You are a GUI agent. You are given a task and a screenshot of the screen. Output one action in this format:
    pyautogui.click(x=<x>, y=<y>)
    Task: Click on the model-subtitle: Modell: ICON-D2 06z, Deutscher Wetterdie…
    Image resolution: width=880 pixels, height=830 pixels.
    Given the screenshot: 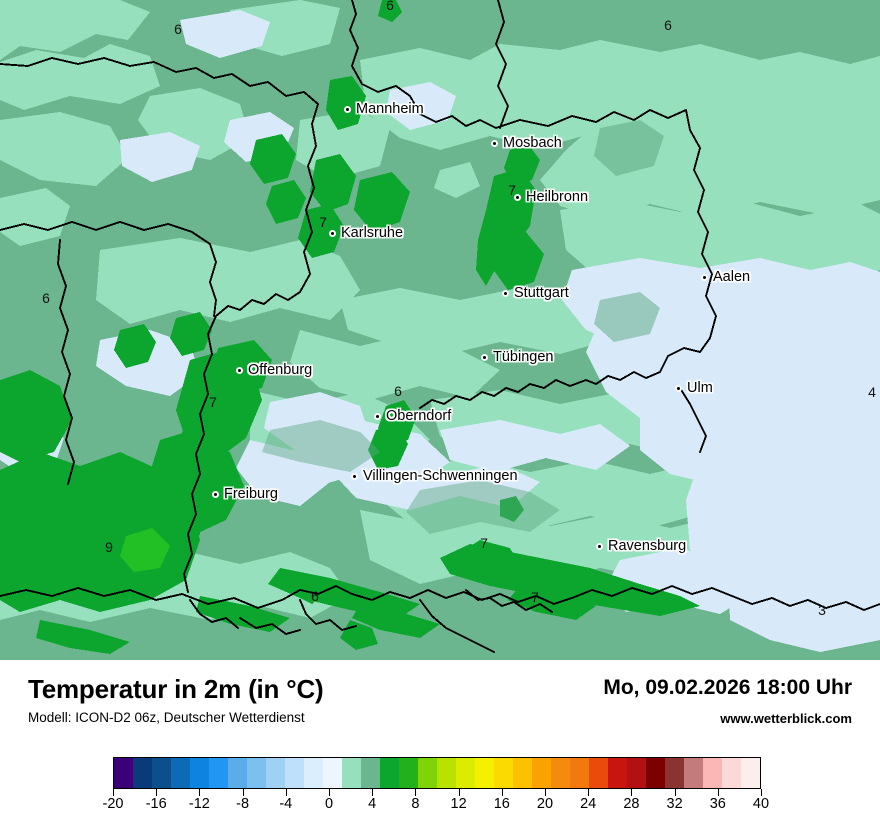 What is the action you would take?
    pyautogui.click(x=166, y=717)
    